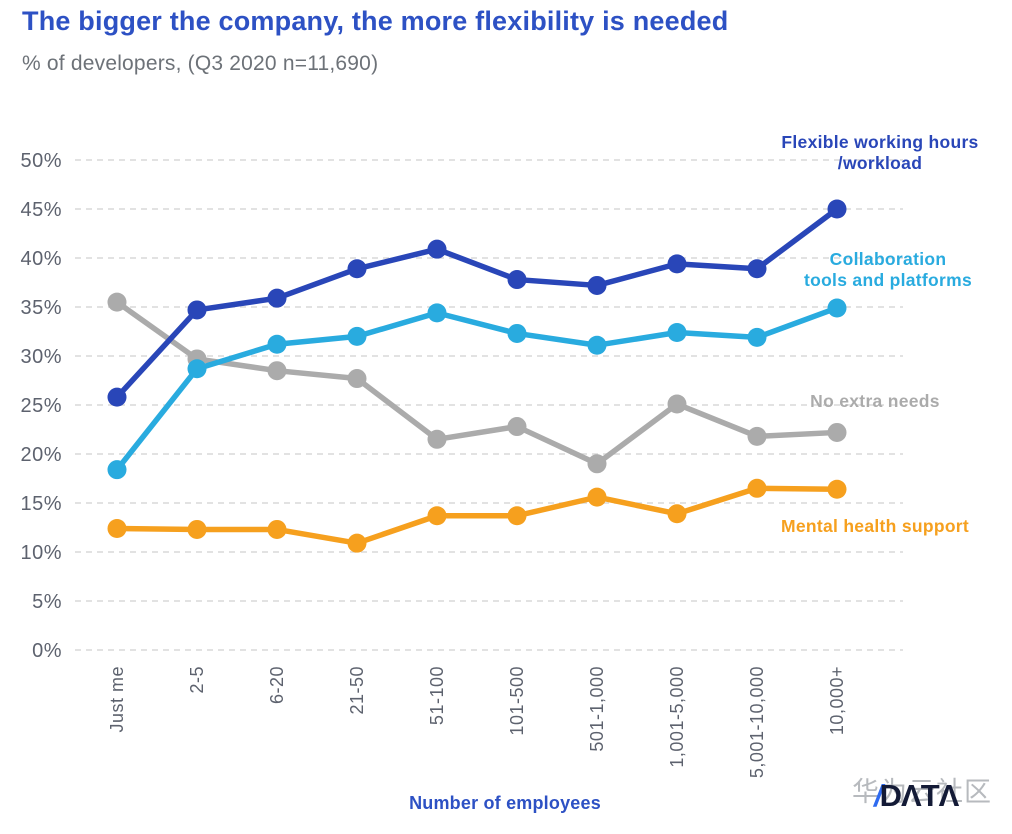  What do you see at coordinates (437, 695) in the screenshot?
I see `x-tick-label-51-100: 51-100` at bounding box center [437, 695].